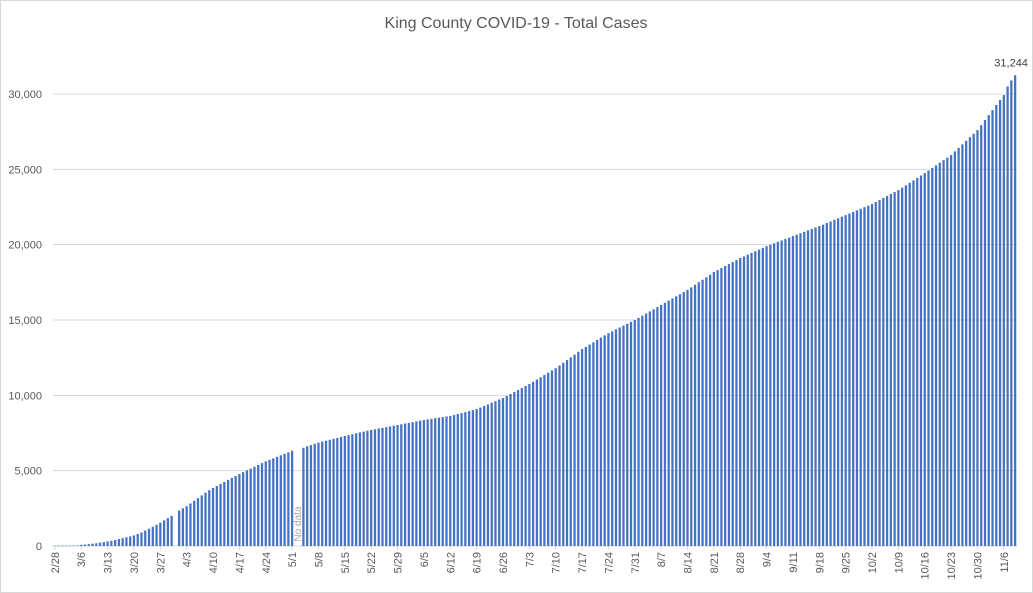  Describe the element at coordinates (399, 562) in the screenshot. I see `x-tick-label: 5/29` at that location.